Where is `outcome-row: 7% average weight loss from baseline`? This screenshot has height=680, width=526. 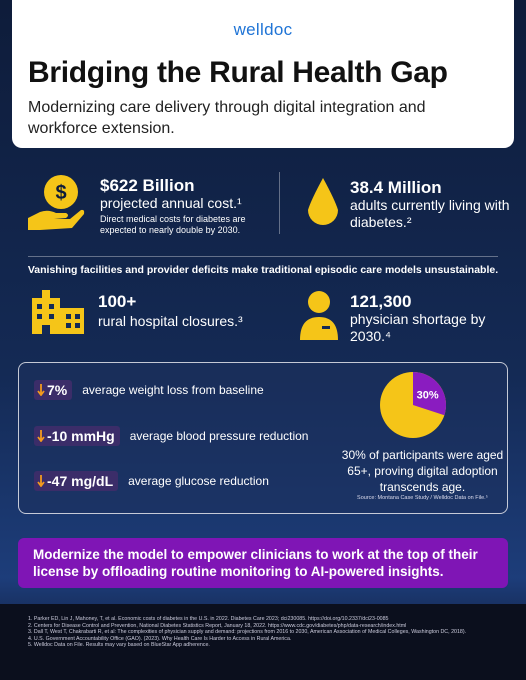
outcome-row: 7% average weight loss from baseline is located at coordinates (149, 390).